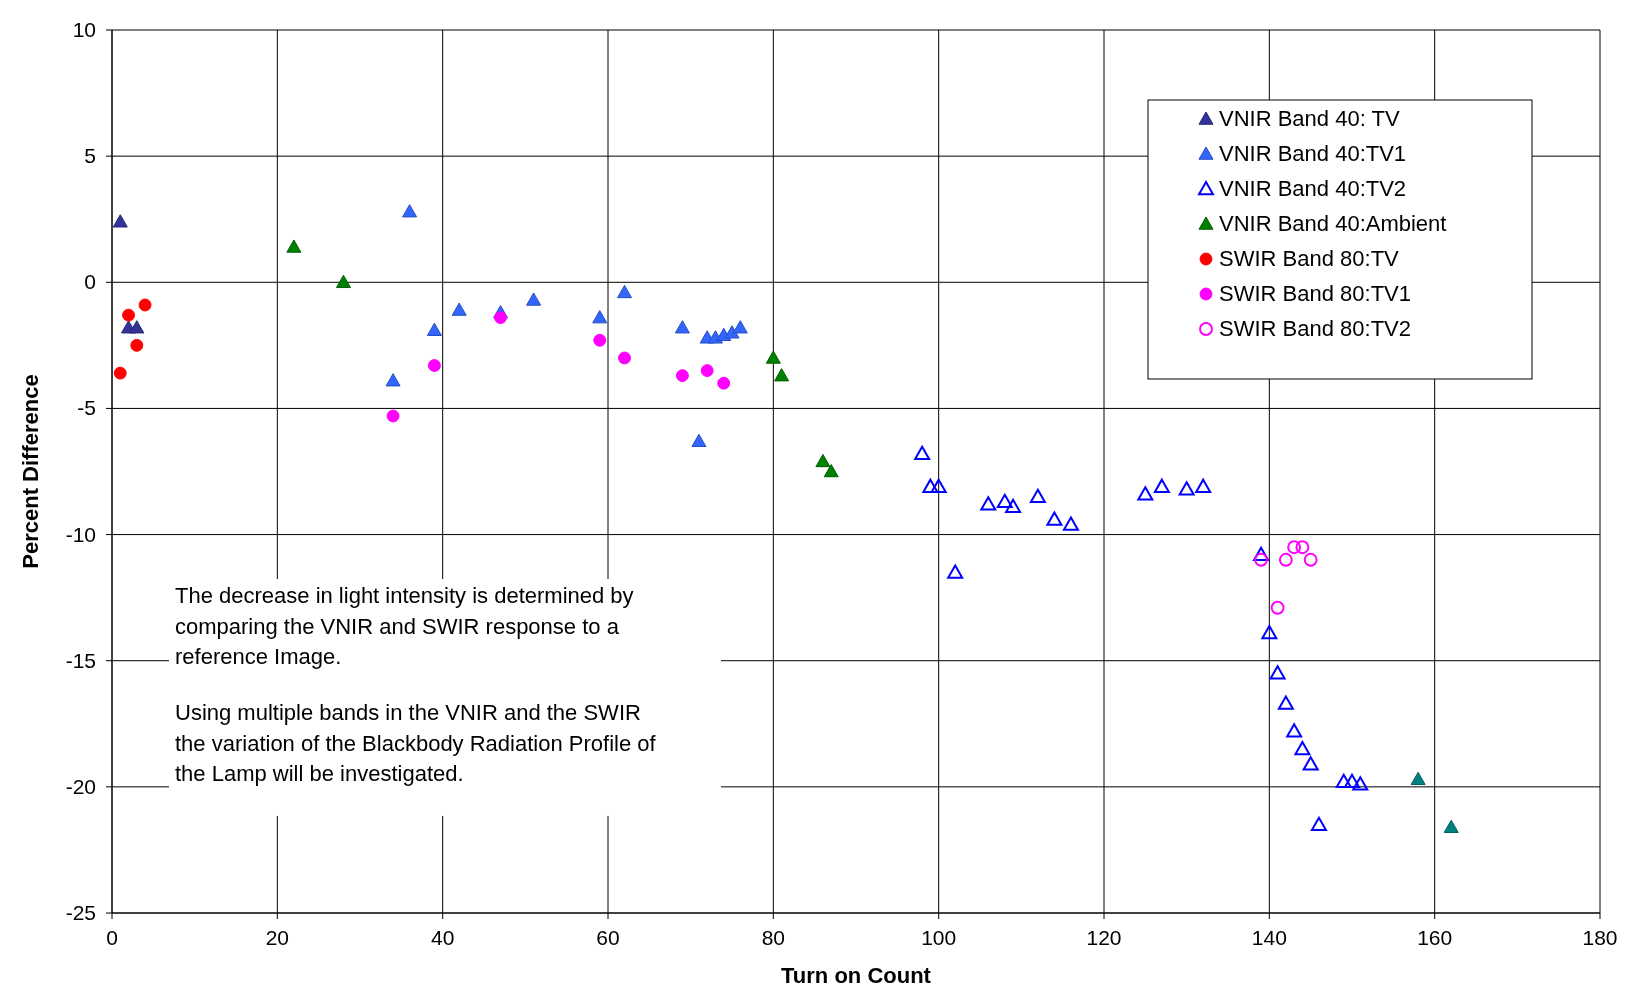 The width and height of the screenshot is (1632, 993). What do you see at coordinates (1435, 937) in the screenshot?
I see `x-tick-label: 160` at bounding box center [1435, 937].